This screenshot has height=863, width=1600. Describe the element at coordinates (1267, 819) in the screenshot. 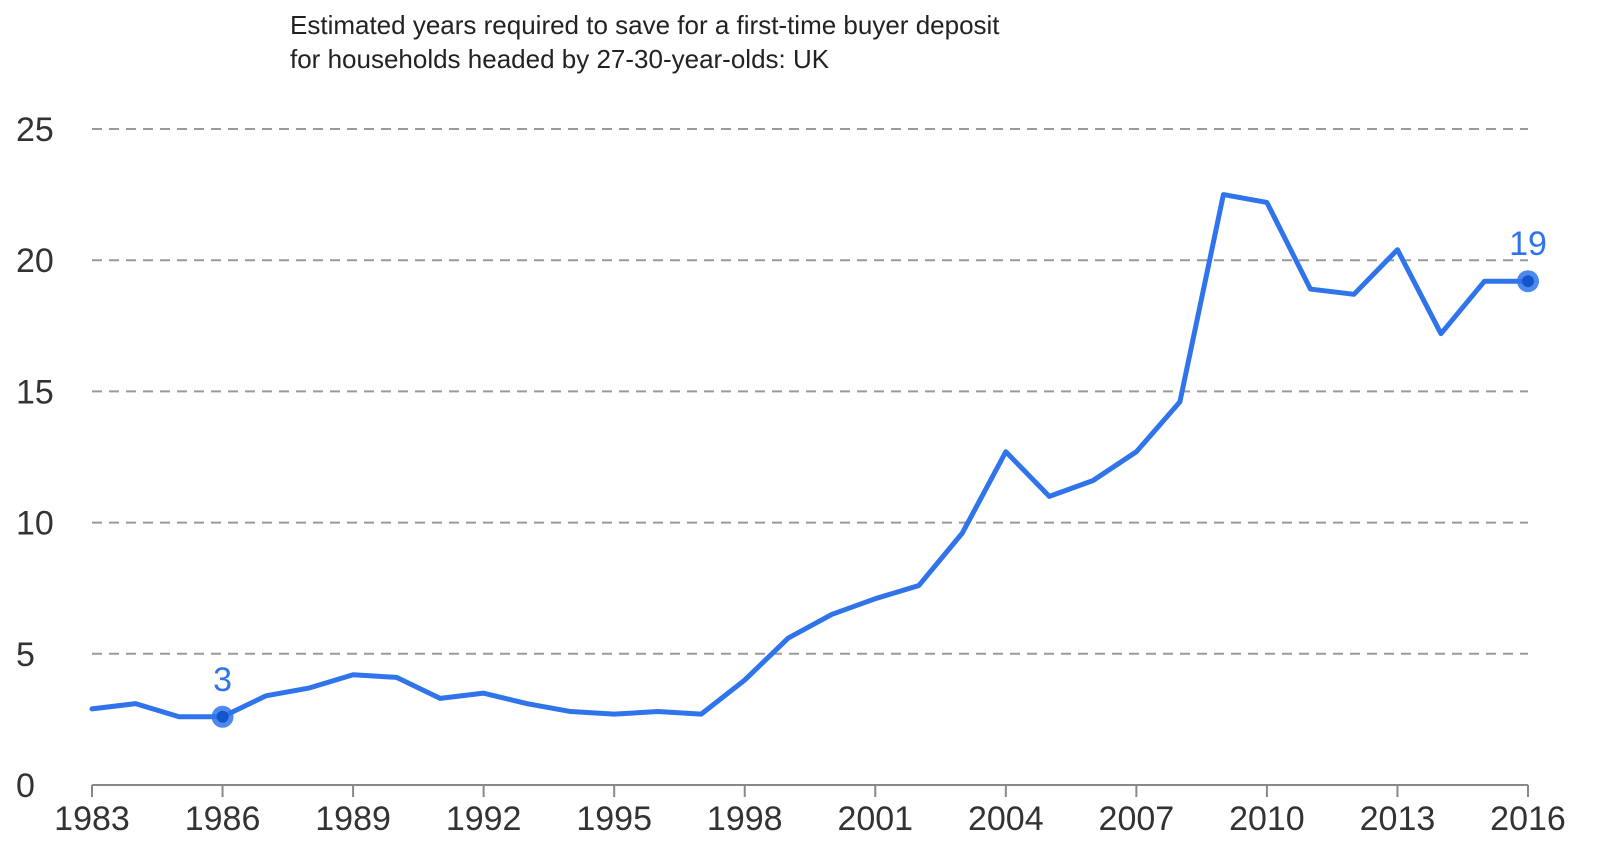

I see `x-tick-label: 2010` at that location.